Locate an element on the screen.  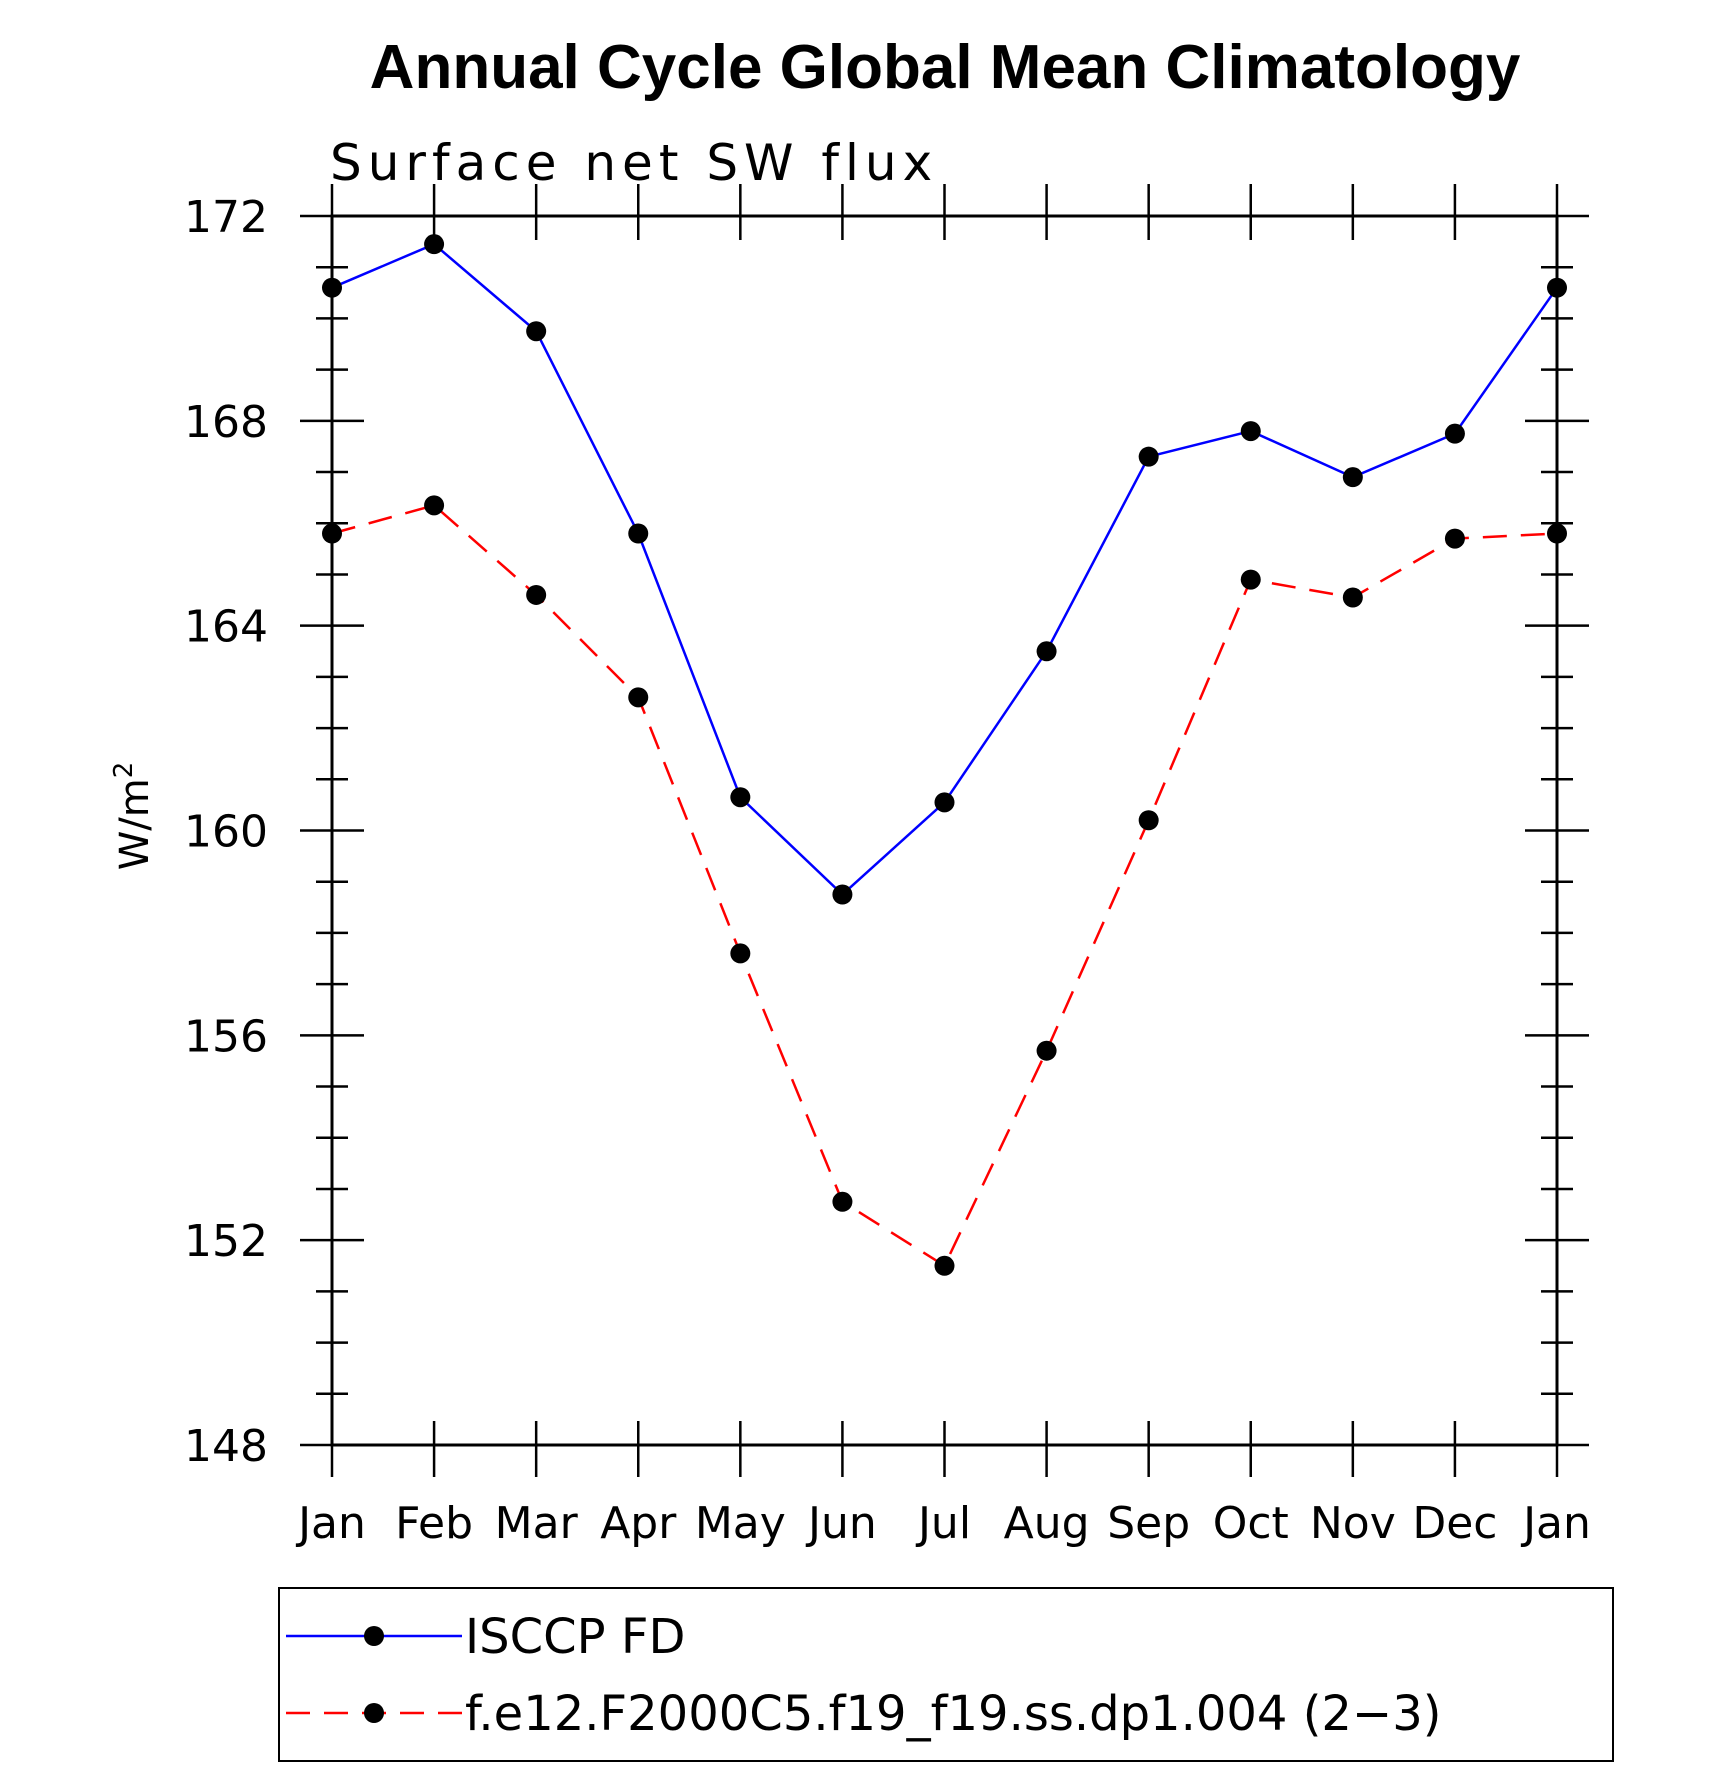
x-tick-label: Apr is located at coordinates (638, 1523).